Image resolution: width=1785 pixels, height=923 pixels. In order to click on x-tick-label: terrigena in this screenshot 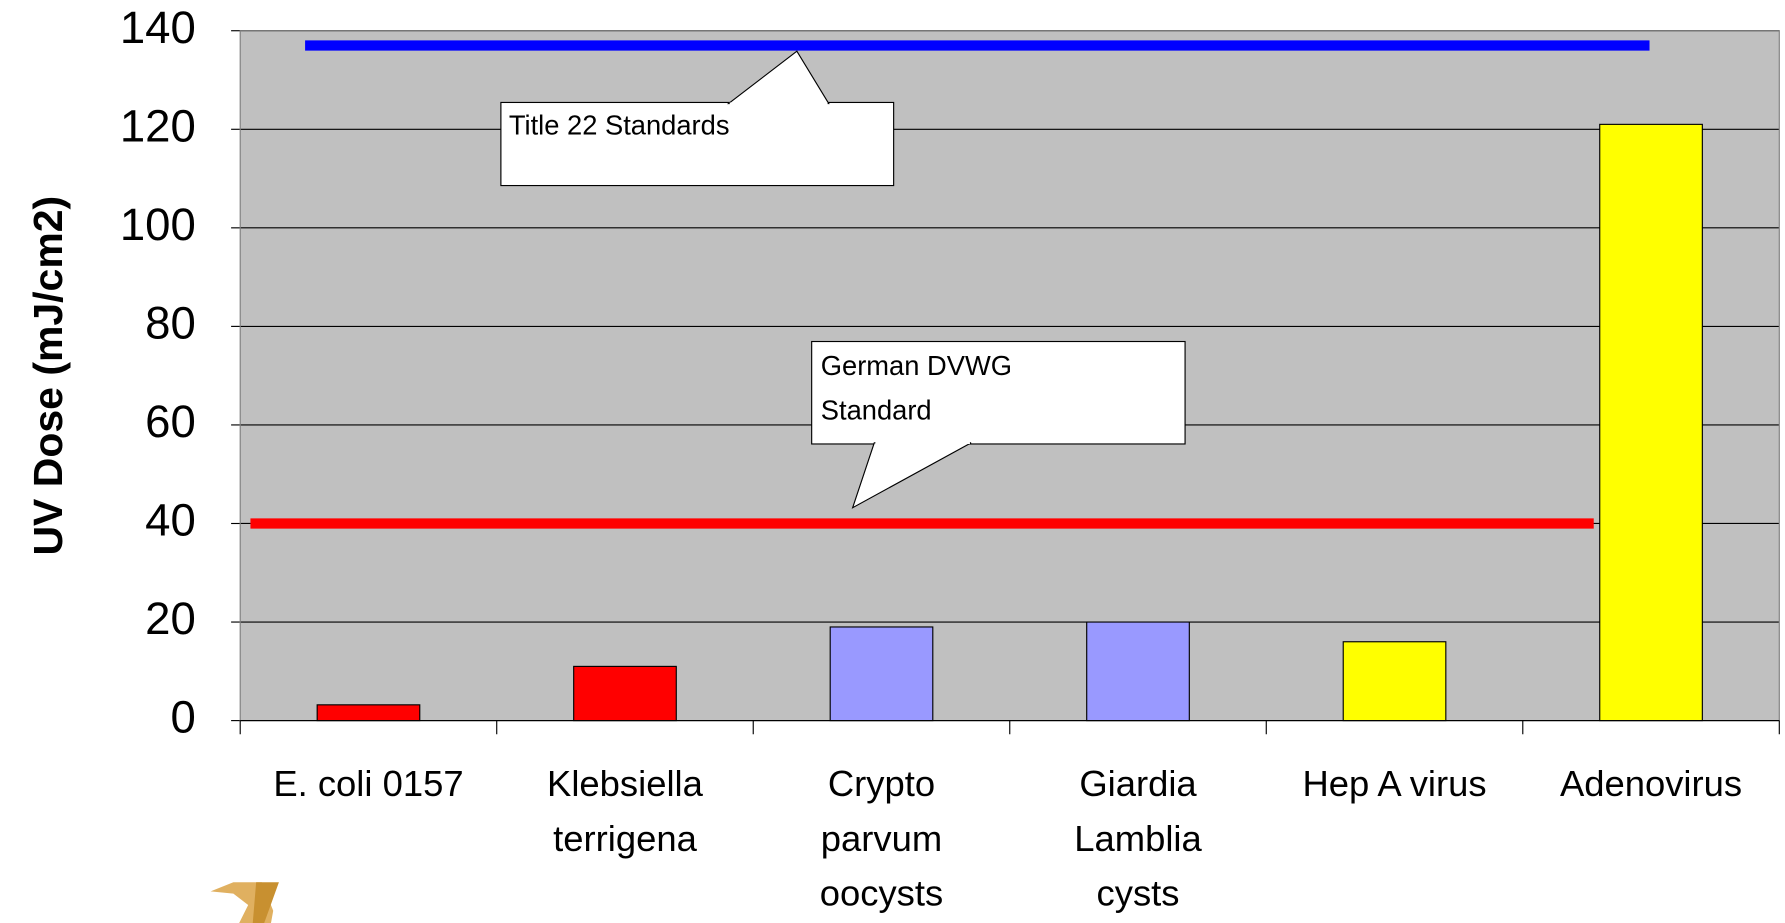, I will do `click(625, 838)`.